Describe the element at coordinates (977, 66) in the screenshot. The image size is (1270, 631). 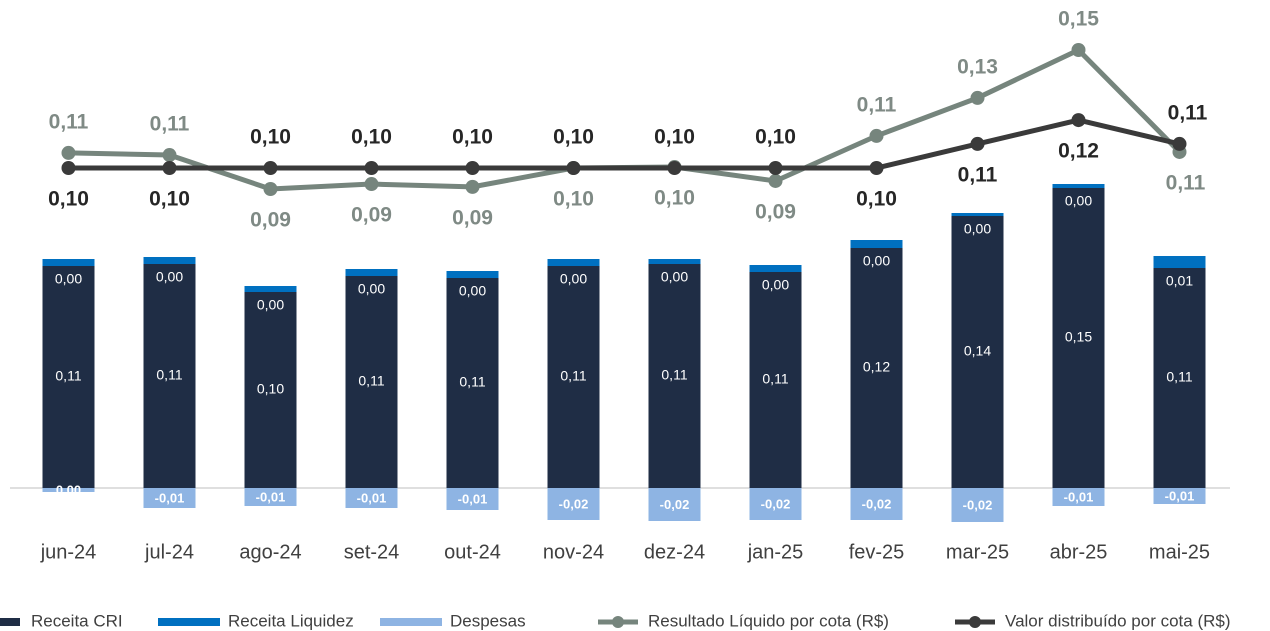
I see `line-label: 0,13` at that location.